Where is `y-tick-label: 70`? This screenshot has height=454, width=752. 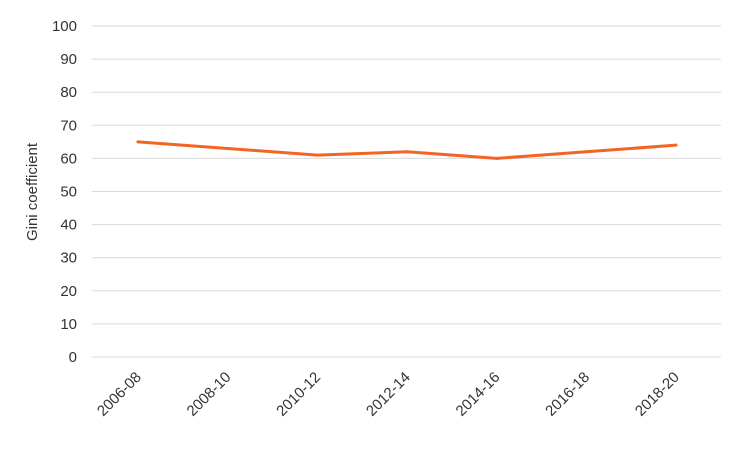 y-tick-label: 70 is located at coordinates (68, 125).